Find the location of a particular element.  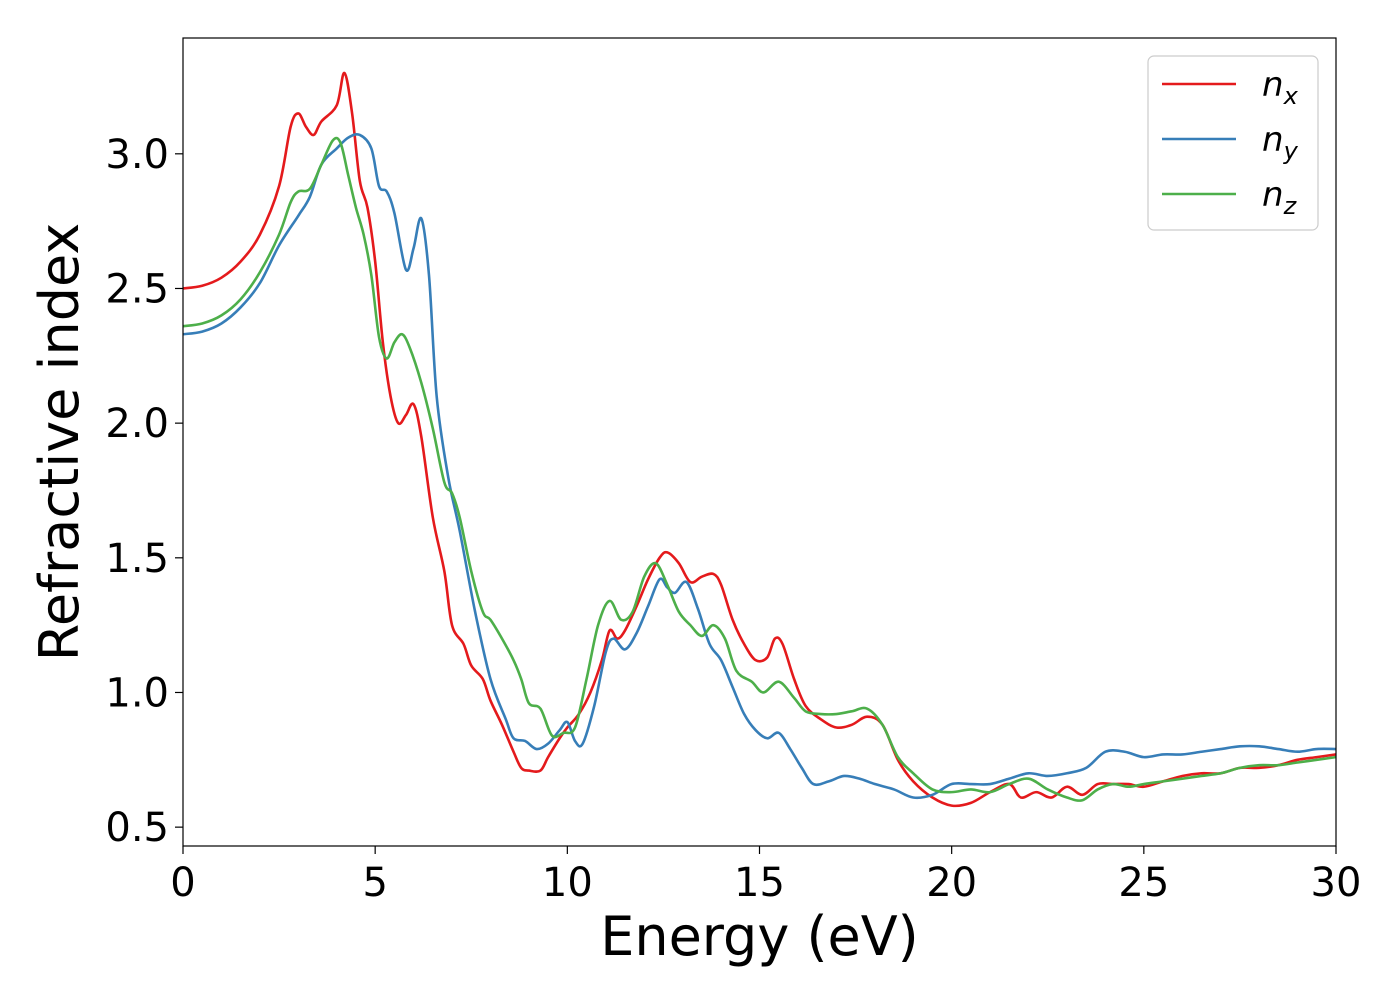

x-tick-label: 20 is located at coordinates (951, 883).